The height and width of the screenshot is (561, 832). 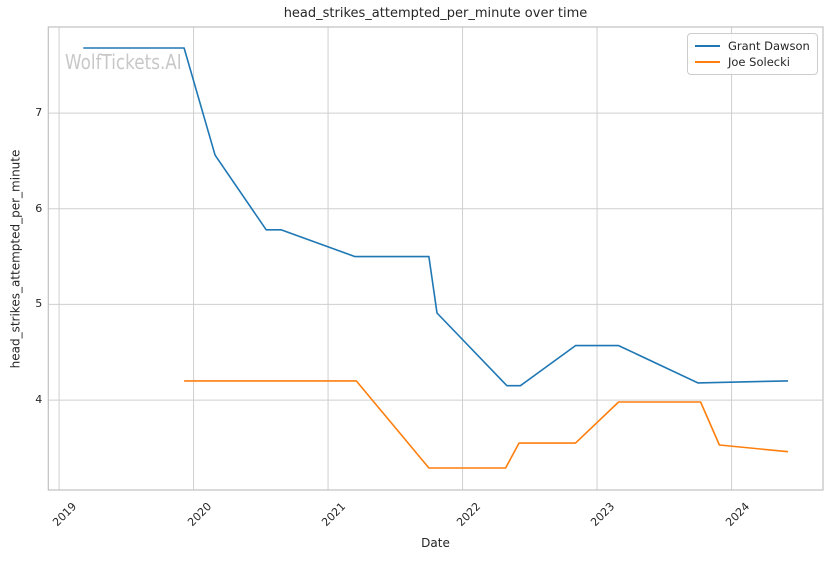 I want to click on legend: Grant Dawson Joe Solecki, so click(x=752, y=54).